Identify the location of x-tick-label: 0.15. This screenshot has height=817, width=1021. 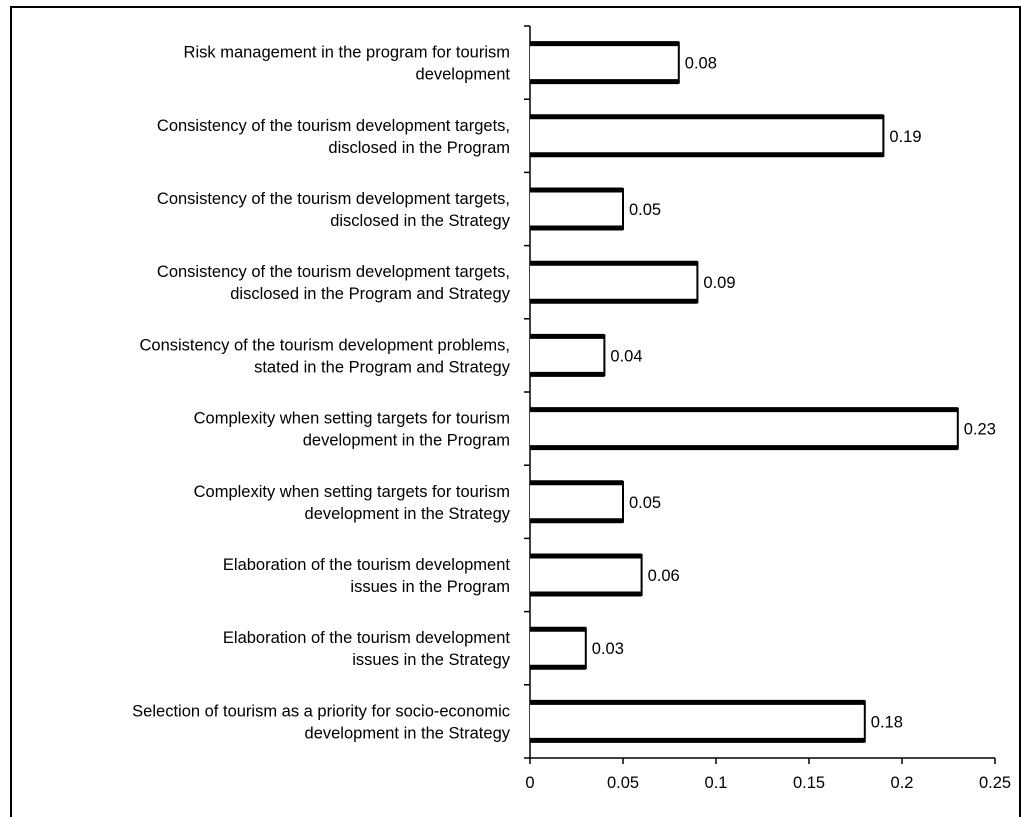
(809, 783).